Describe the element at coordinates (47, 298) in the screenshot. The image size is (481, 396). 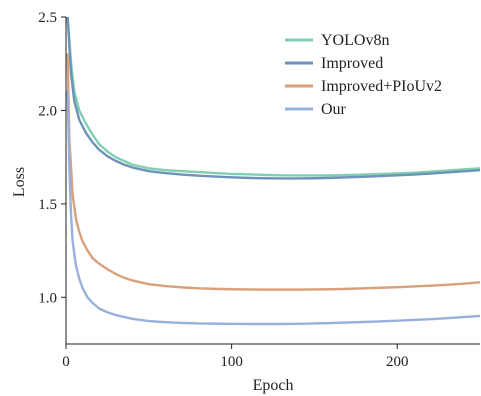
I see `y-tick-label: 1.0` at that location.